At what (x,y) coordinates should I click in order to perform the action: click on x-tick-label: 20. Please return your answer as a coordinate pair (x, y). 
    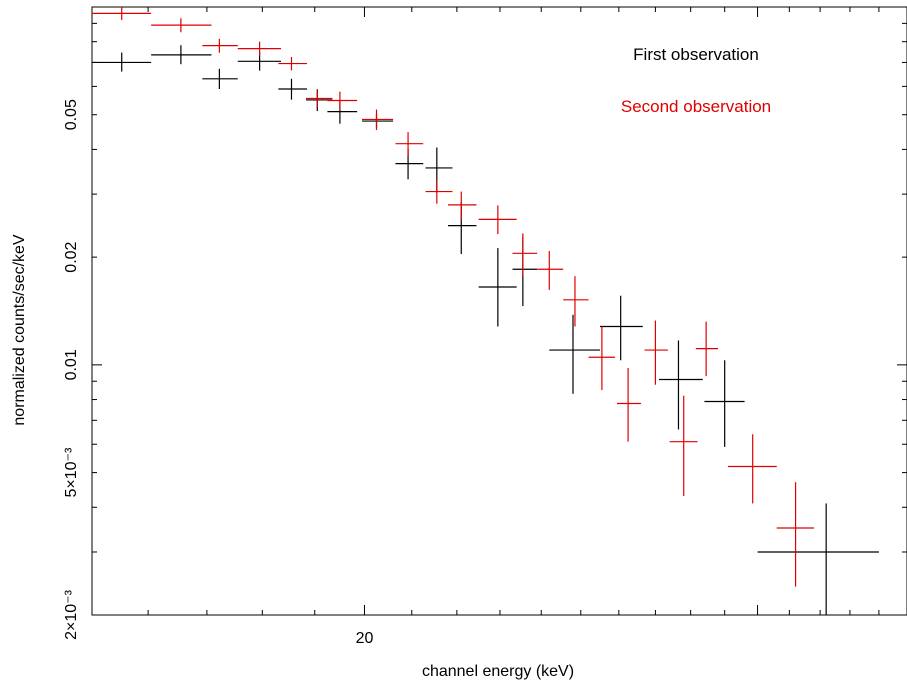
    Looking at the image, I should click on (365, 638).